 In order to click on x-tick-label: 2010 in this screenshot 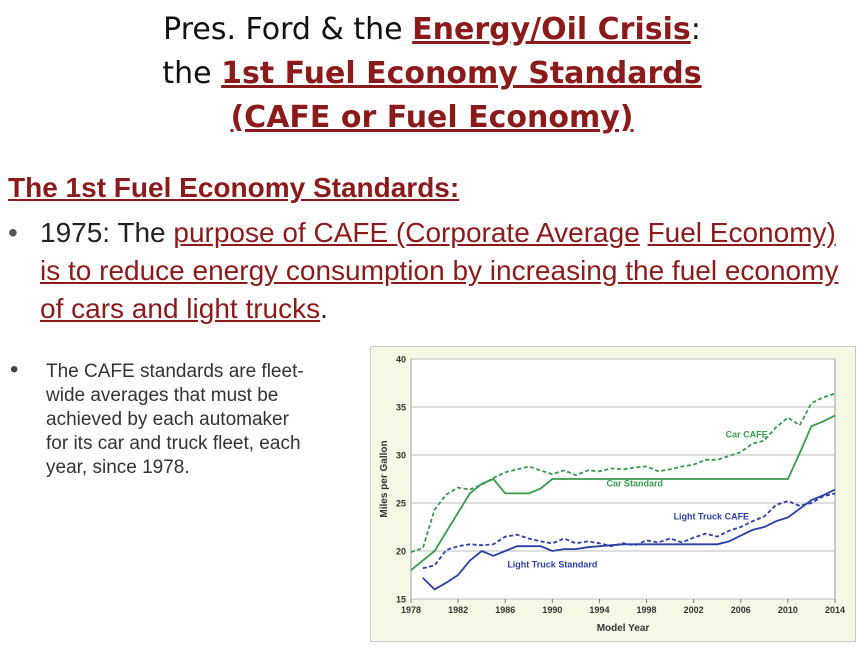, I will do `click(788, 610)`.